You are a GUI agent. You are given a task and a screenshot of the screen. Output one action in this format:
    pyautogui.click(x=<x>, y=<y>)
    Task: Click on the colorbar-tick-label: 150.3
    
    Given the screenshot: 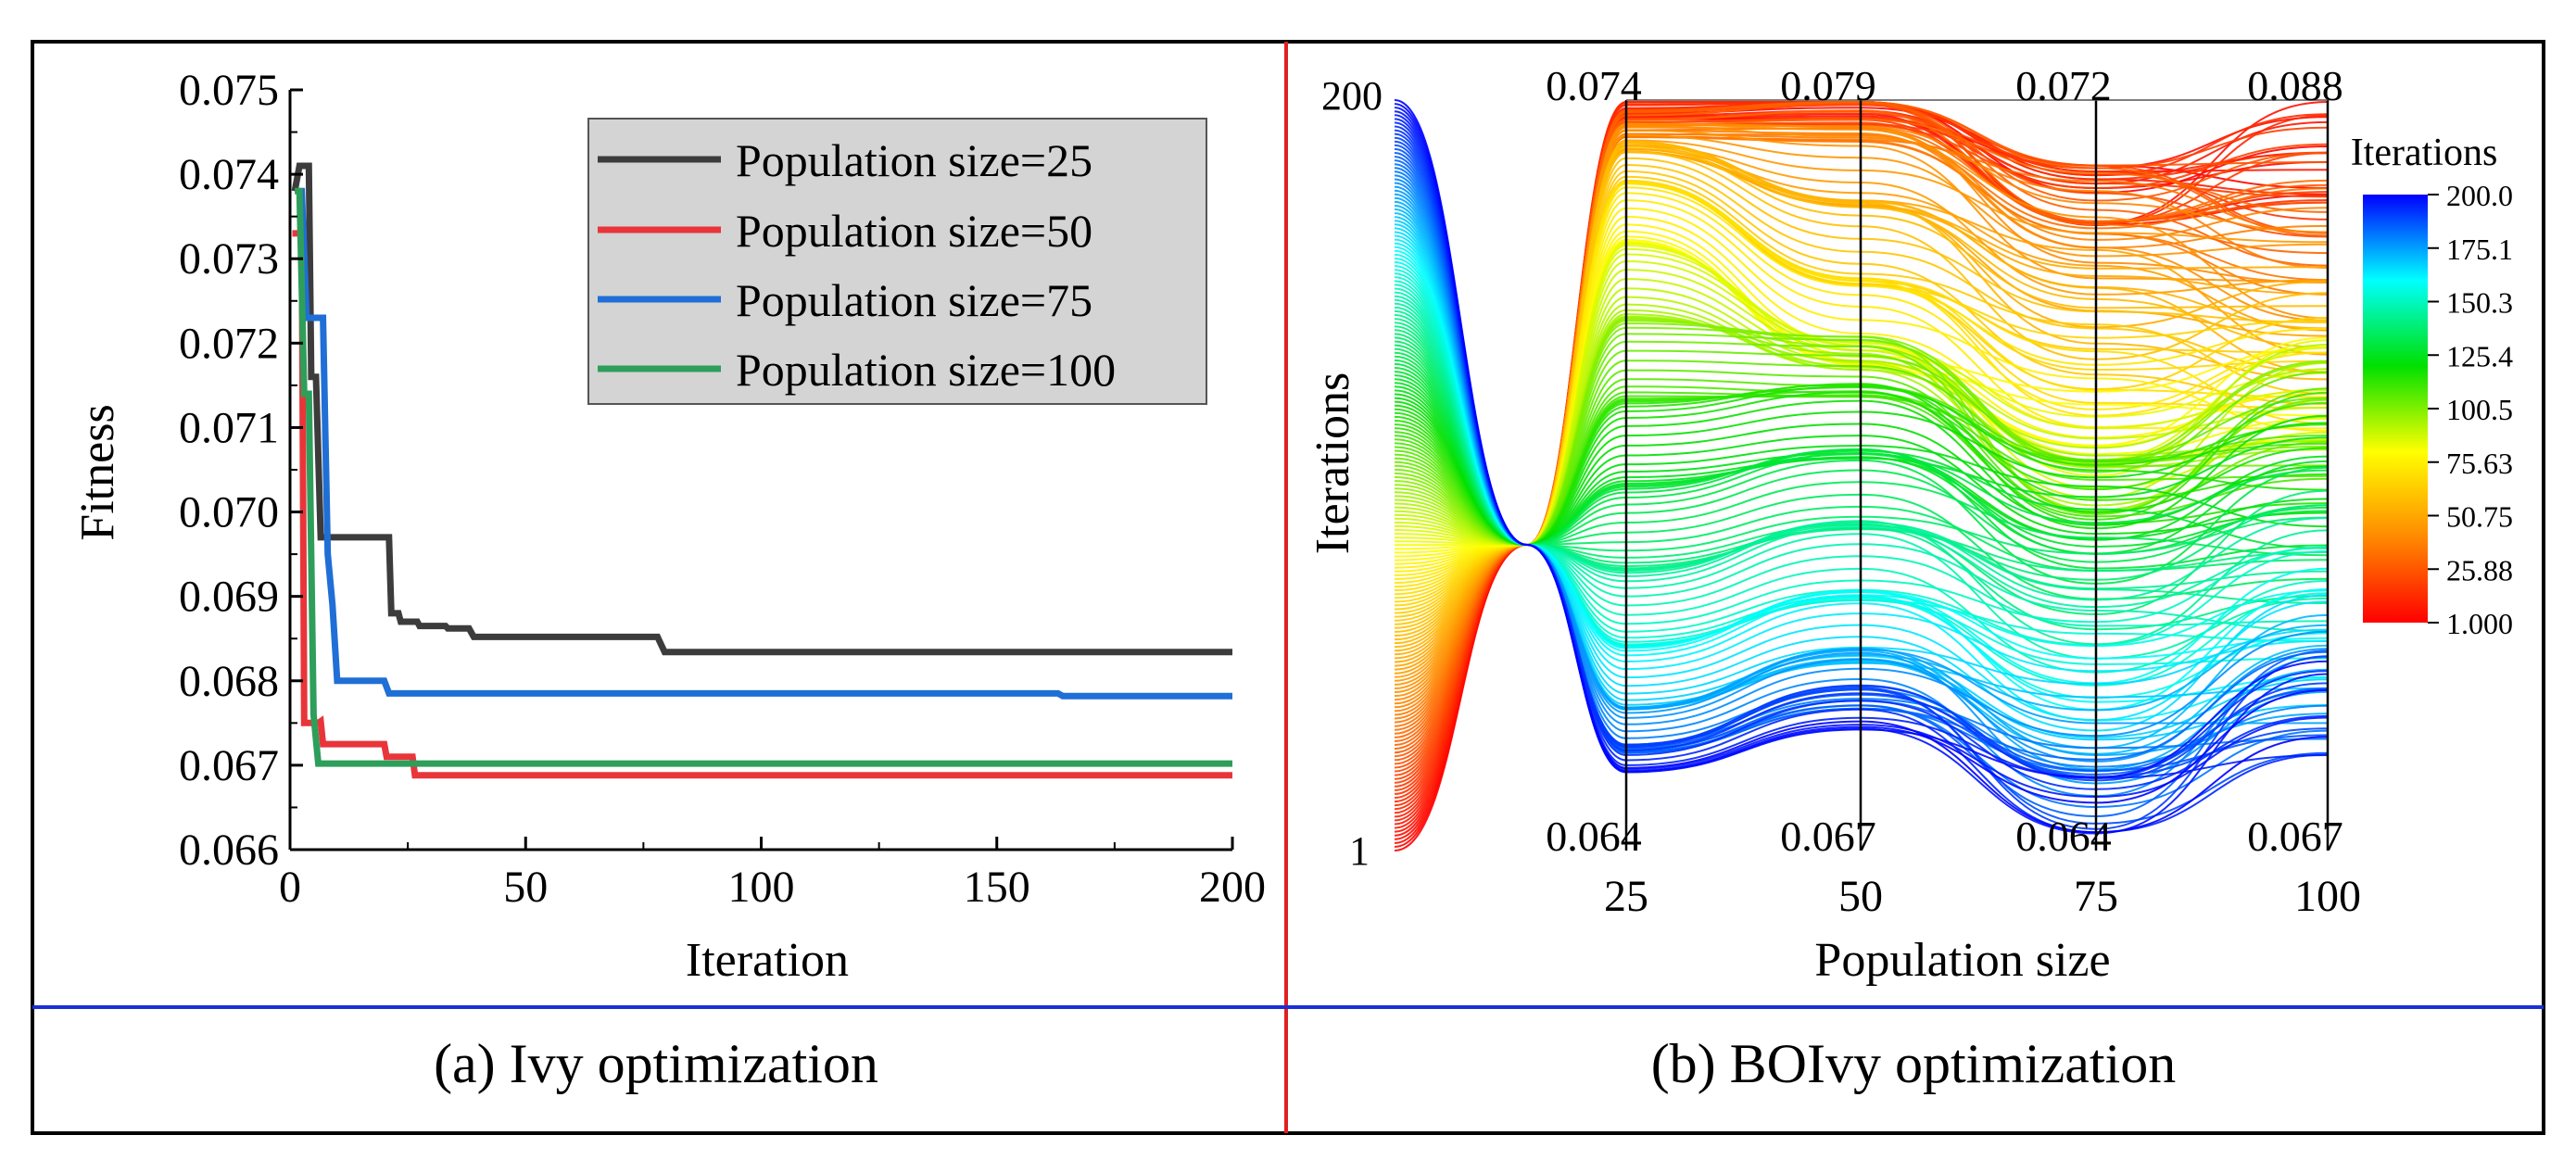 What is the action you would take?
    pyautogui.click(x=2479, y=303)
    